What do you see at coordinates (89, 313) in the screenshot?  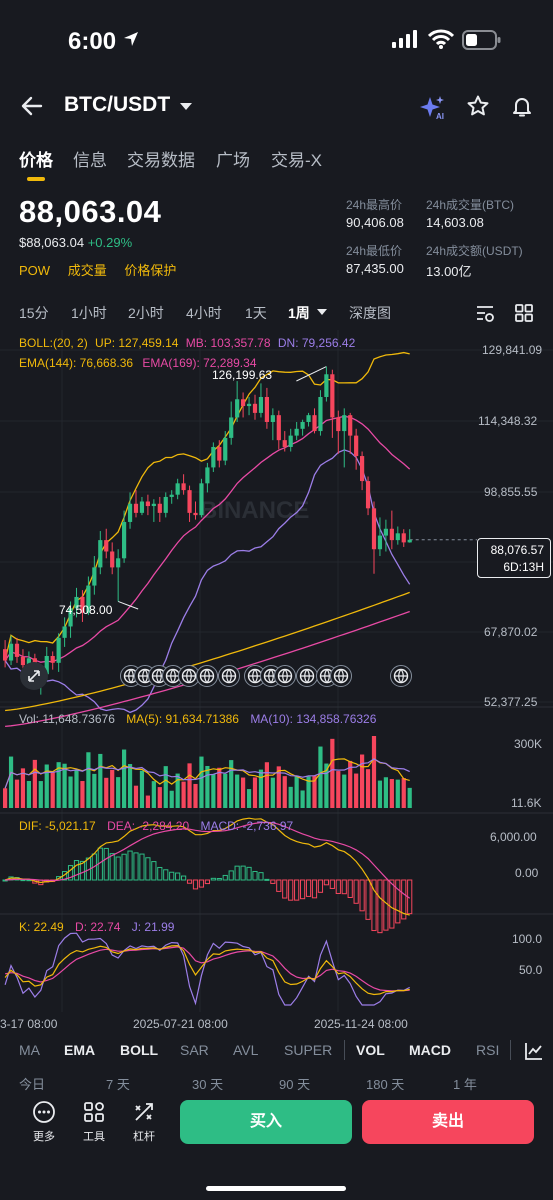 I see `interval-1h: 1小时` at bounding box center [89, 313].